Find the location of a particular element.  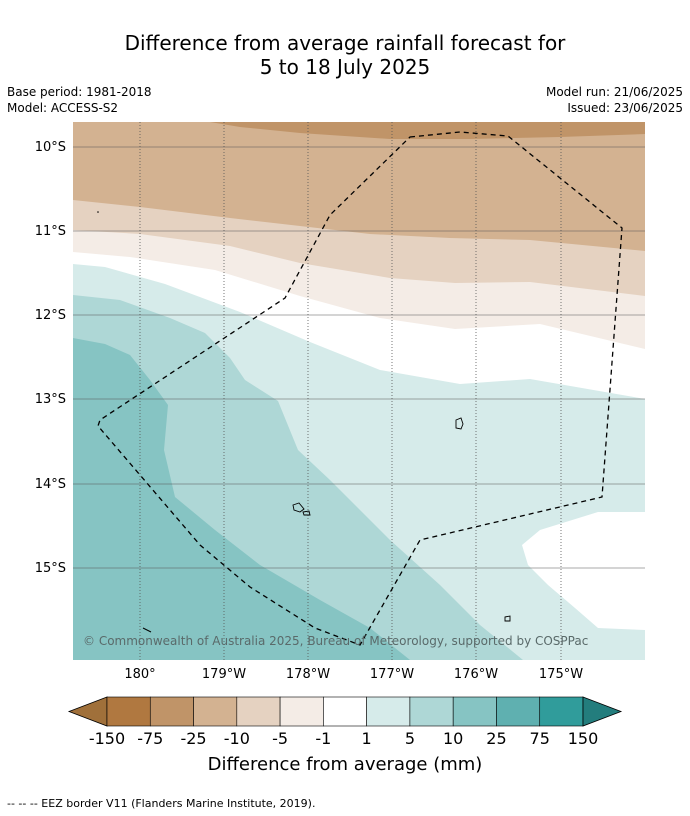

lat-label-10s: 10°S is located at coordinates (50, 147).